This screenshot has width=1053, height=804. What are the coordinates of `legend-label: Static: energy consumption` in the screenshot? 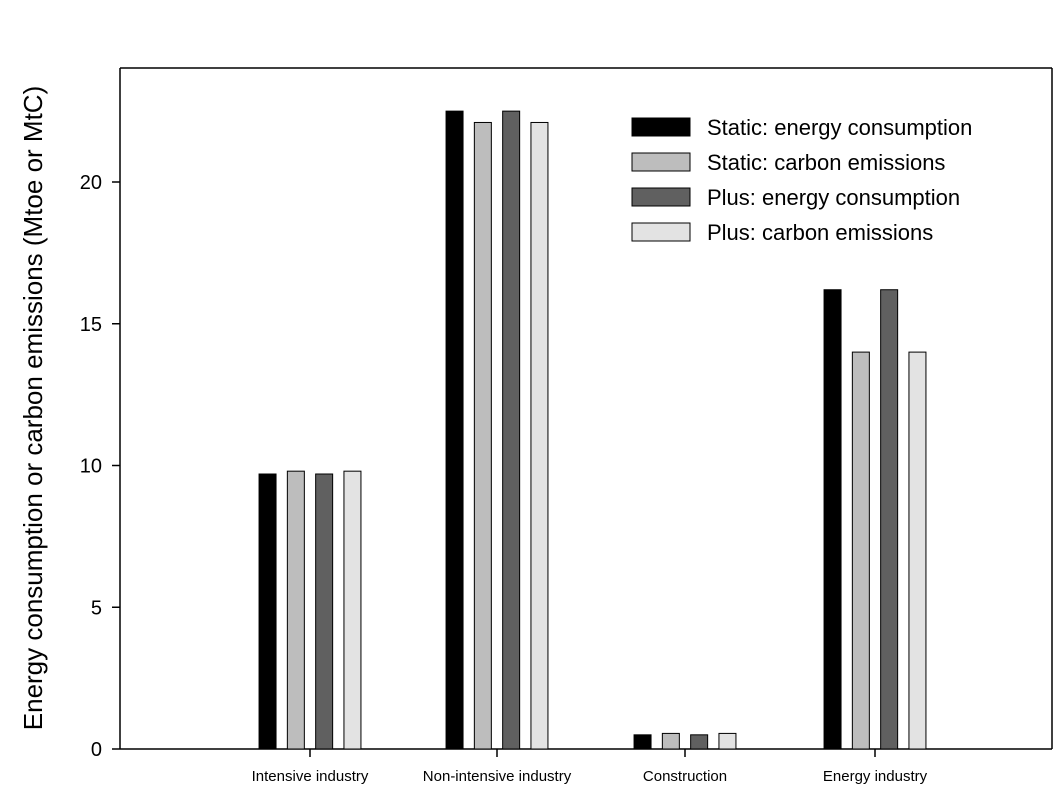 It's located at (839, 127).